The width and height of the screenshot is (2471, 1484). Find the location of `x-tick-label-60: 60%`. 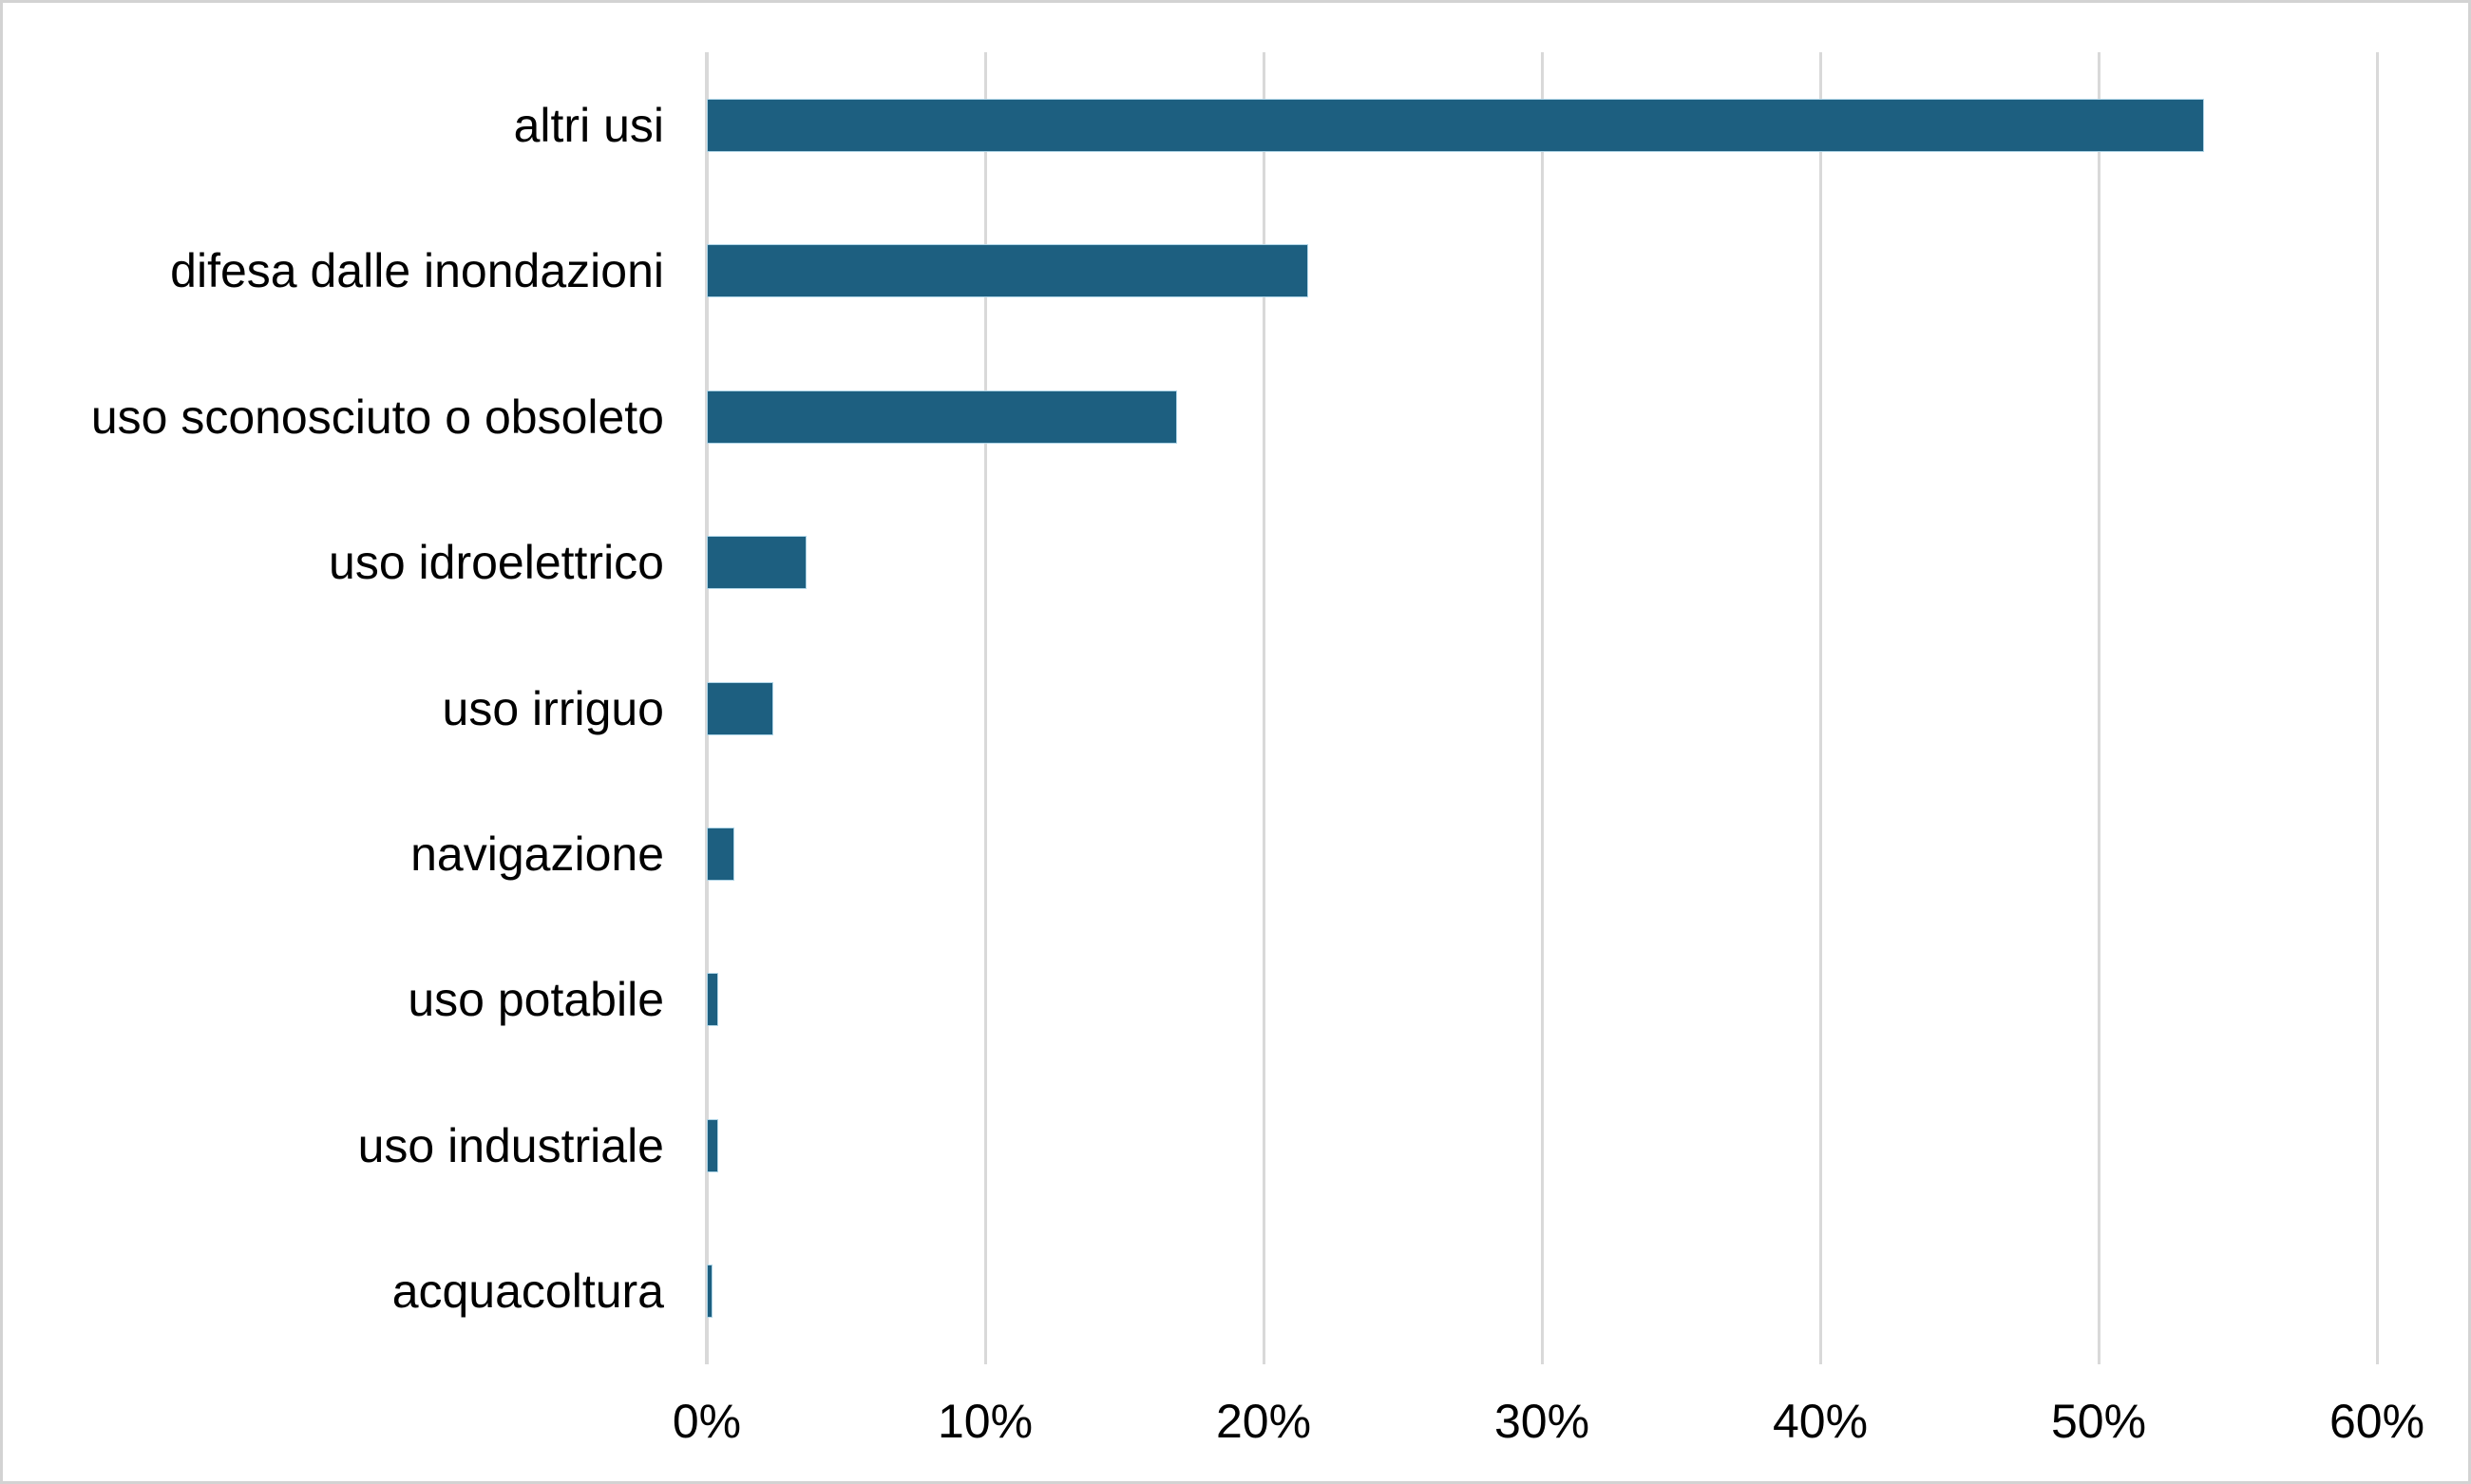

x-tick-label-60: 60% is located at coordinates (2377, 1421).